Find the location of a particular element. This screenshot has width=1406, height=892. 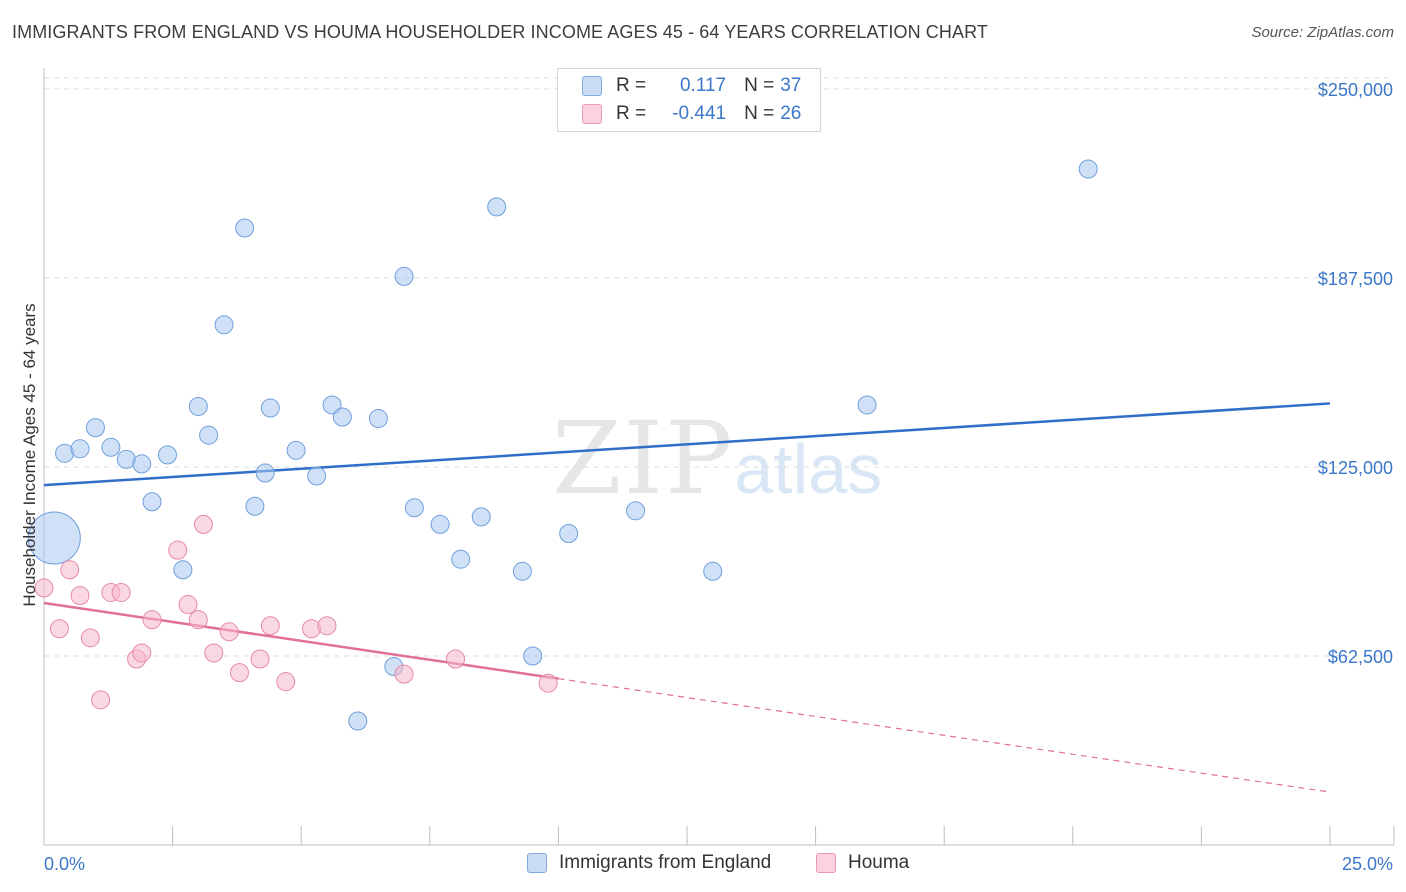

y-tick-labels: $62,500 $125,000 $187,500 $250,000 is located at coordinates (1355, 373).